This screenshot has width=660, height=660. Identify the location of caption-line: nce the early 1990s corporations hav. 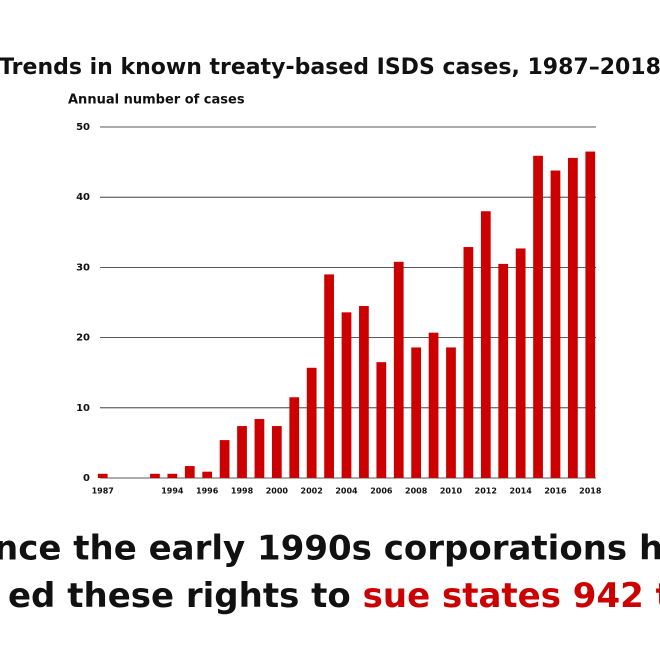
(330, 549).